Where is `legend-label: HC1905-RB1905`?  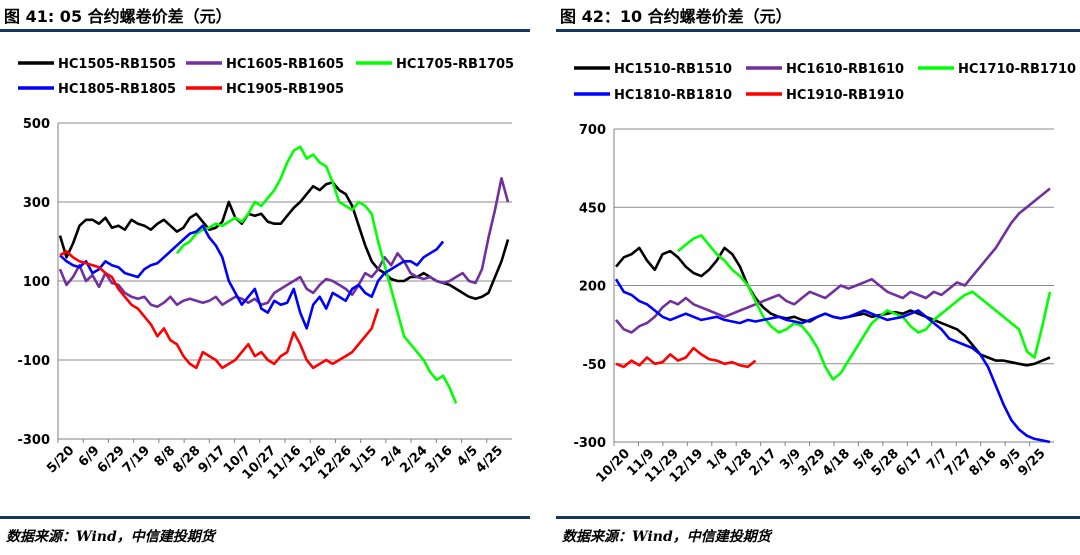 legend-label: HC1905-RB1905 is located at coordinates (285, 89).